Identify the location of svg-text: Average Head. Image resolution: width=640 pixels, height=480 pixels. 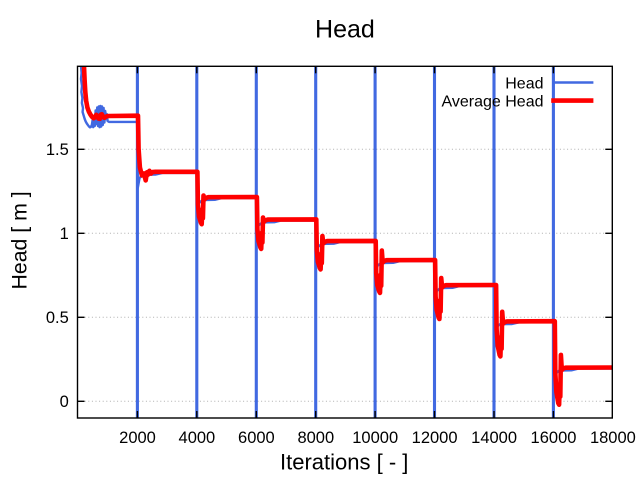
(493, 101).